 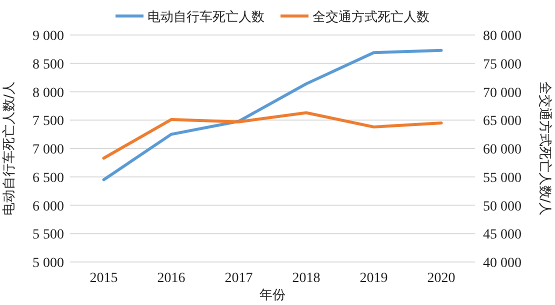 I want to click on y-tick-label: 6 500, so click(x=48, y=178).